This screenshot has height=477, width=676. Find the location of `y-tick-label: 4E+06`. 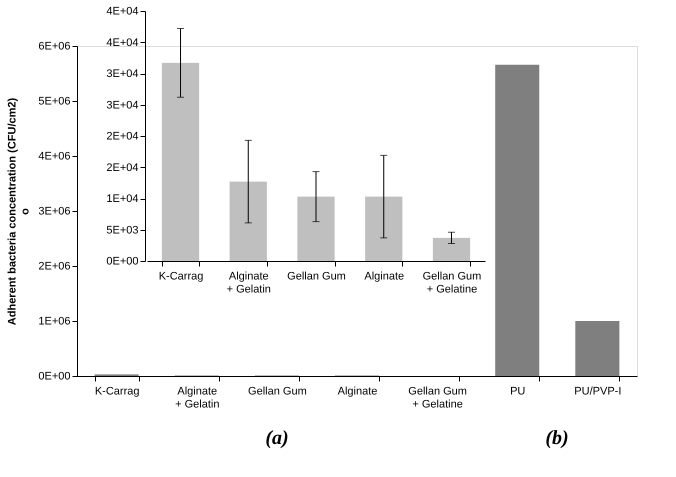

y-tick-label: 4E+06 is located at coordinates (54, 156).